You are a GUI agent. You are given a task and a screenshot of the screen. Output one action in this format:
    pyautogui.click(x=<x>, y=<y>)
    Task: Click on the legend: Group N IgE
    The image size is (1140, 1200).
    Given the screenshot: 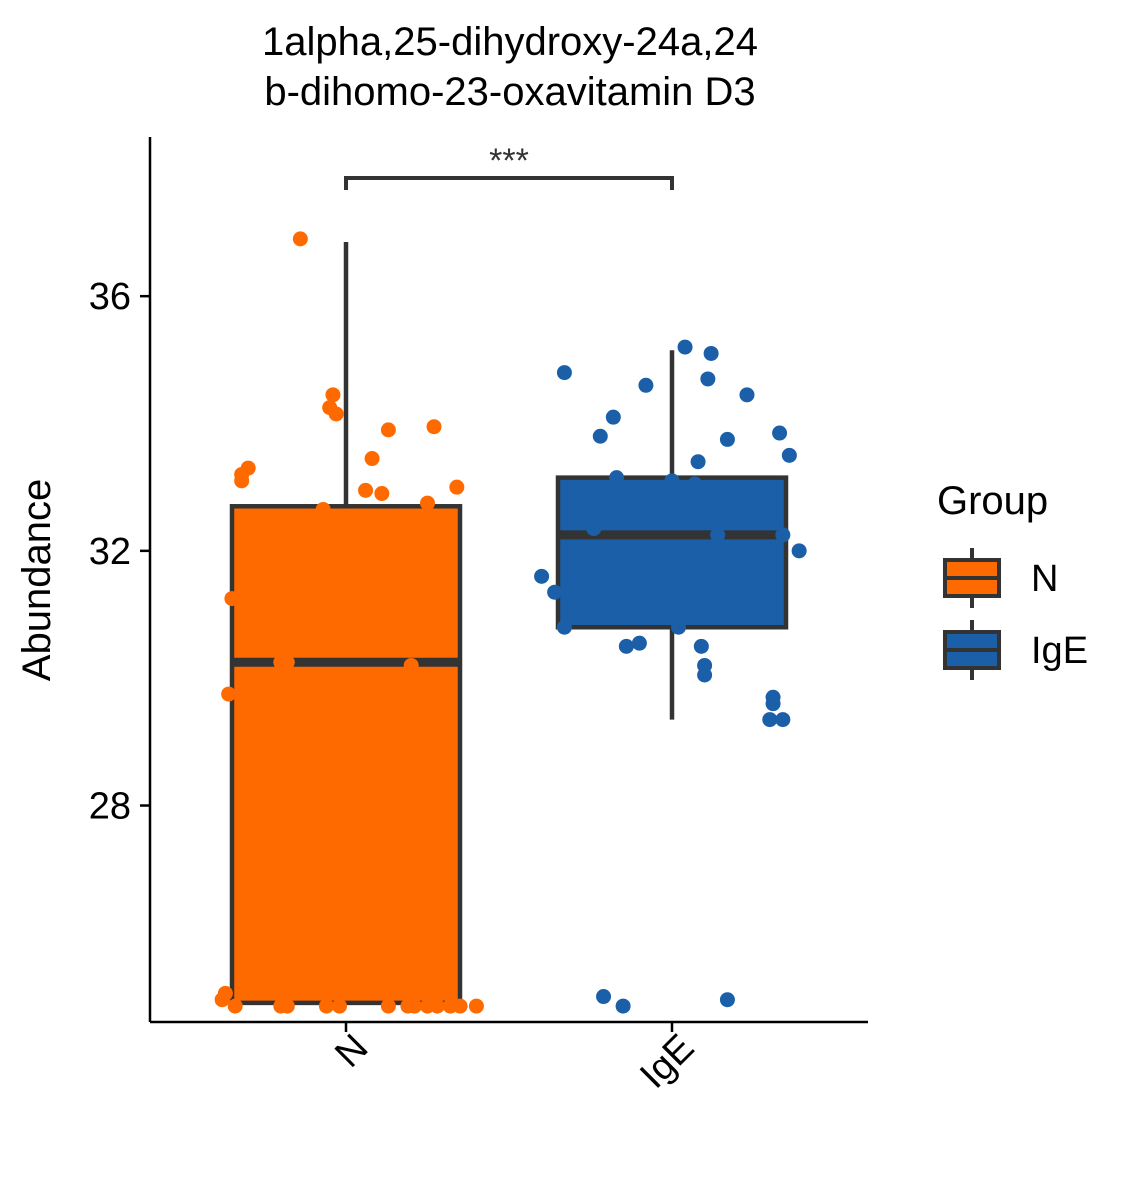 What is the action you would take?
    pyautogui.click(x=1012, y=579)
    